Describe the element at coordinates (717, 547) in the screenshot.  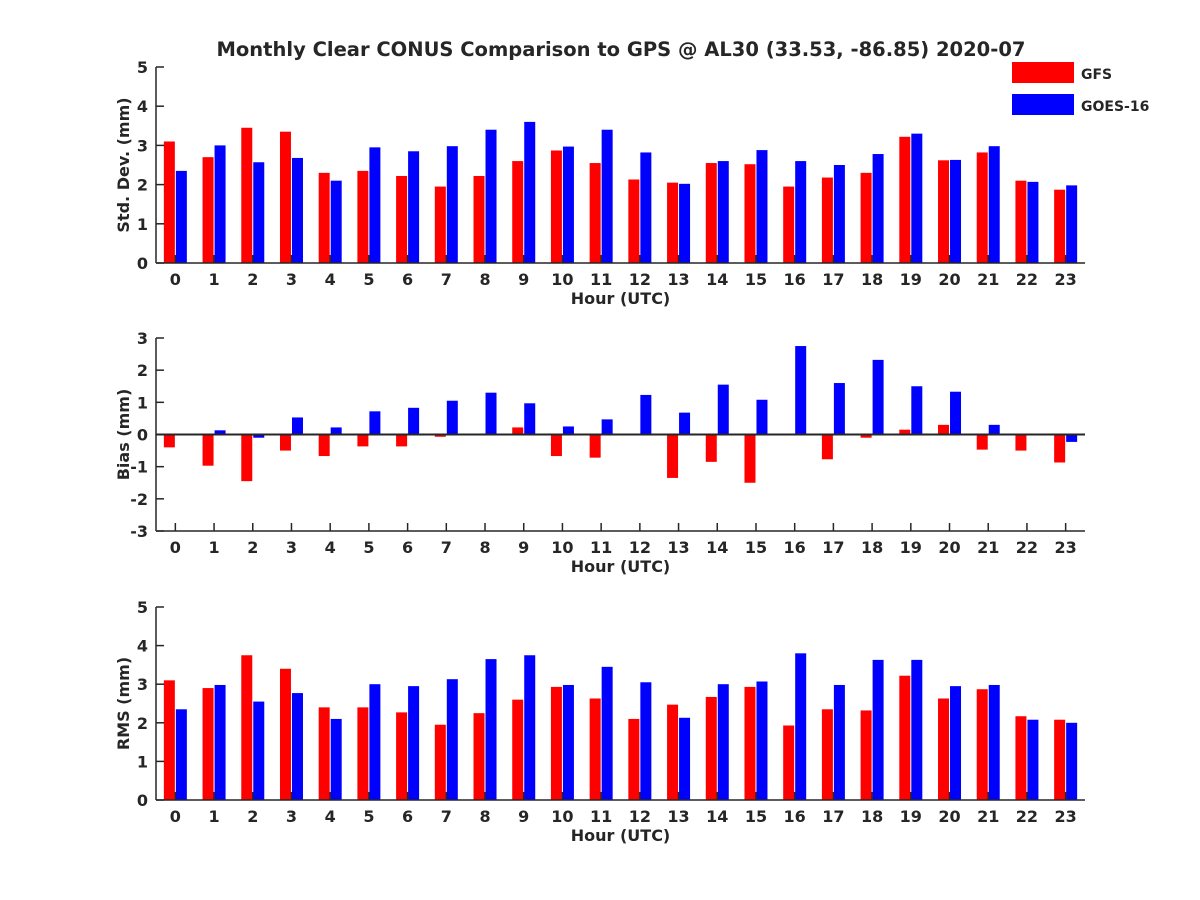
I see `x-tick-label: 14` at that location.